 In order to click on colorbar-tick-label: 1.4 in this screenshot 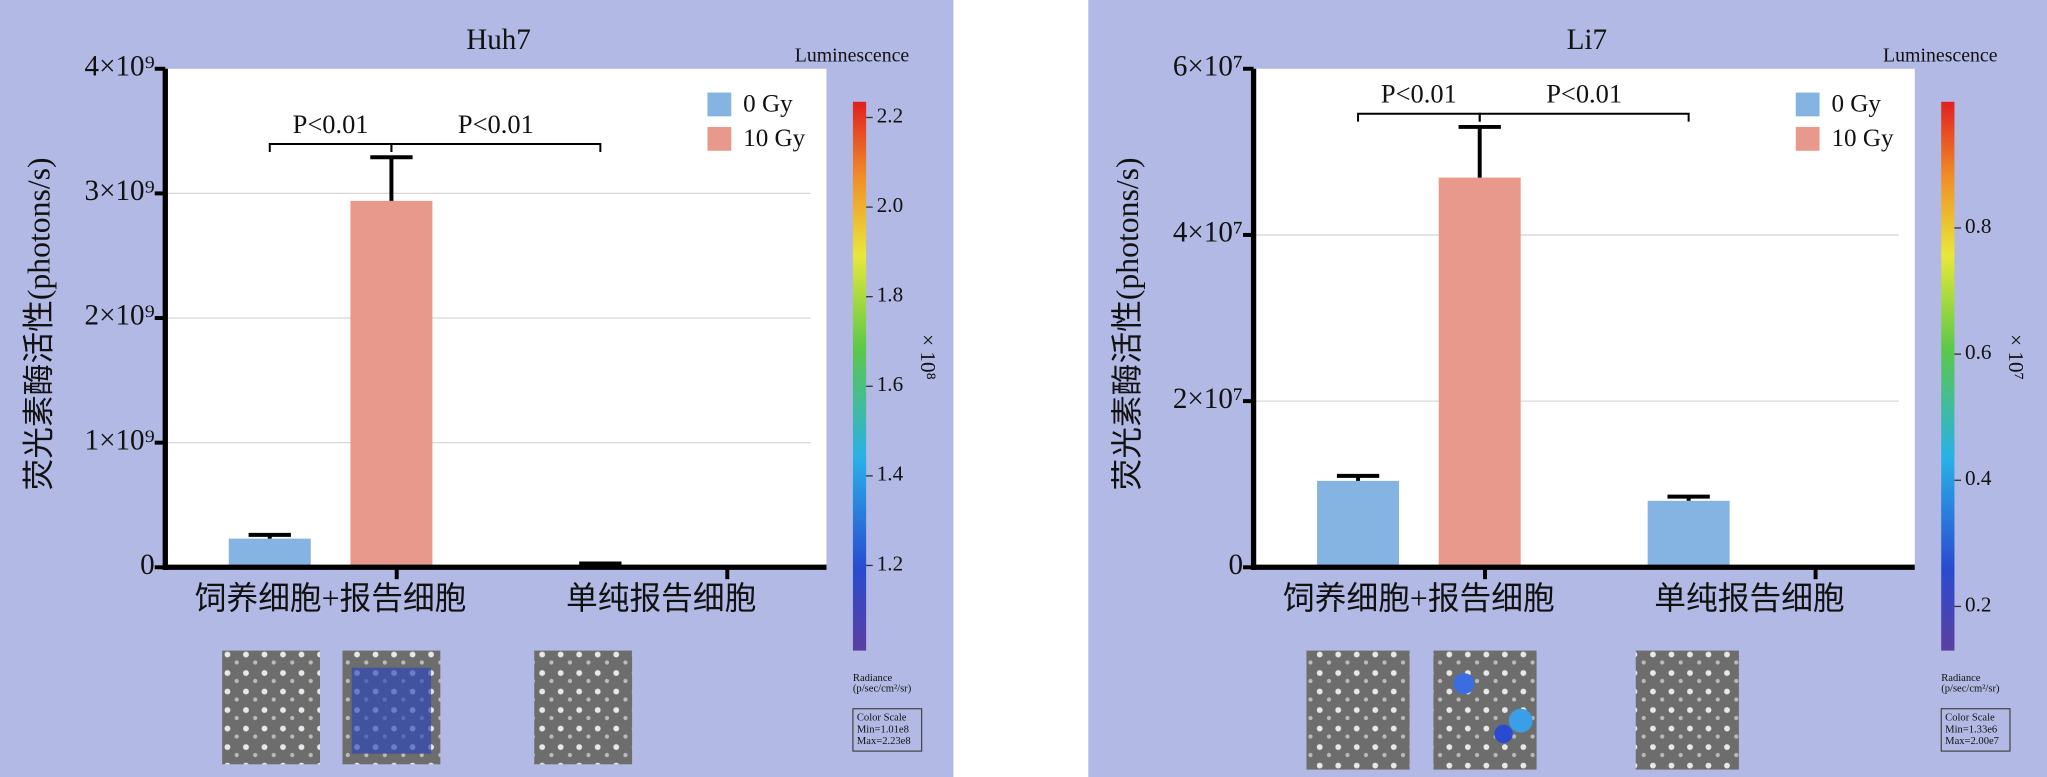, I will do `click(890, 474)`.